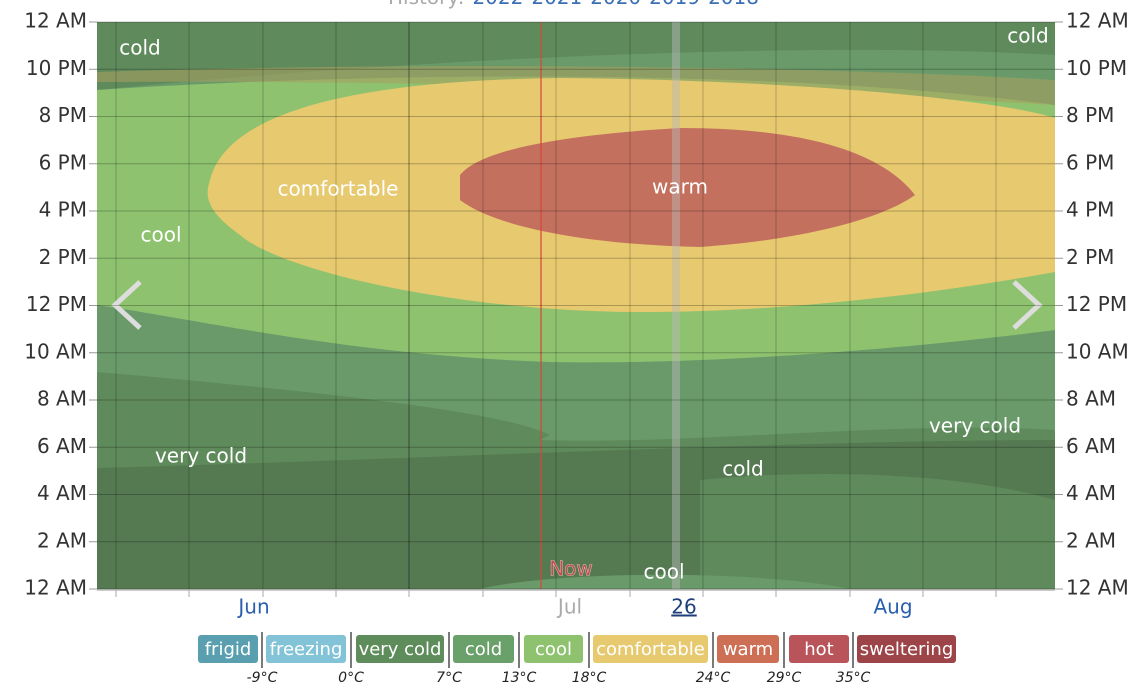 The width and height of the screenshot is (1148, 690). I want to click on y2-tick-label: 8 AM, so click(1091, 399).